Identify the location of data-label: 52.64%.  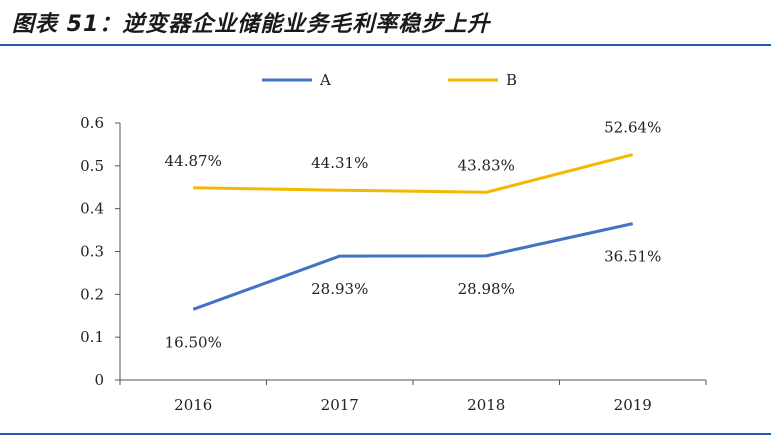
(632, 128).